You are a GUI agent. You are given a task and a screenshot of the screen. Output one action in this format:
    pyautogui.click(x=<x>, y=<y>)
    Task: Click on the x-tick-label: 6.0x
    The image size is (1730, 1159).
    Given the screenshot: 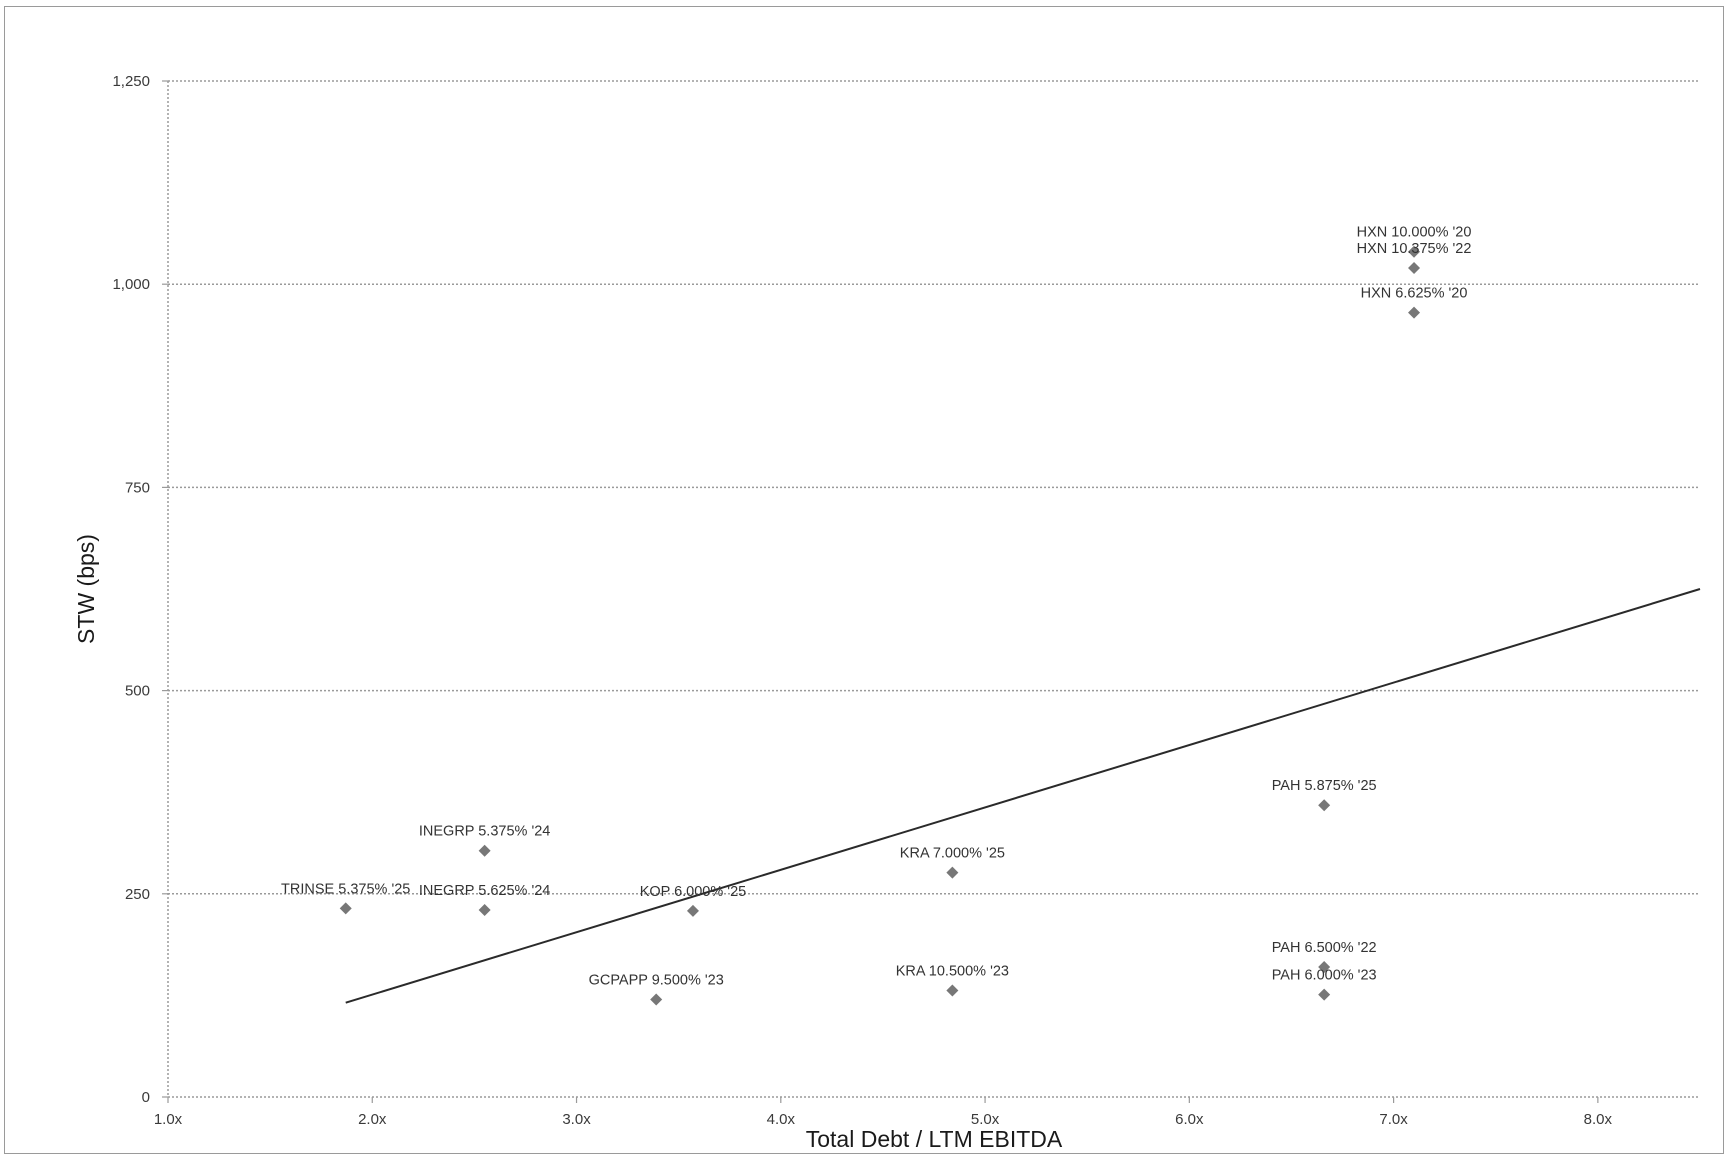 What is the action you would take?
    pyautogui.click(x=1189, y=1119)
    